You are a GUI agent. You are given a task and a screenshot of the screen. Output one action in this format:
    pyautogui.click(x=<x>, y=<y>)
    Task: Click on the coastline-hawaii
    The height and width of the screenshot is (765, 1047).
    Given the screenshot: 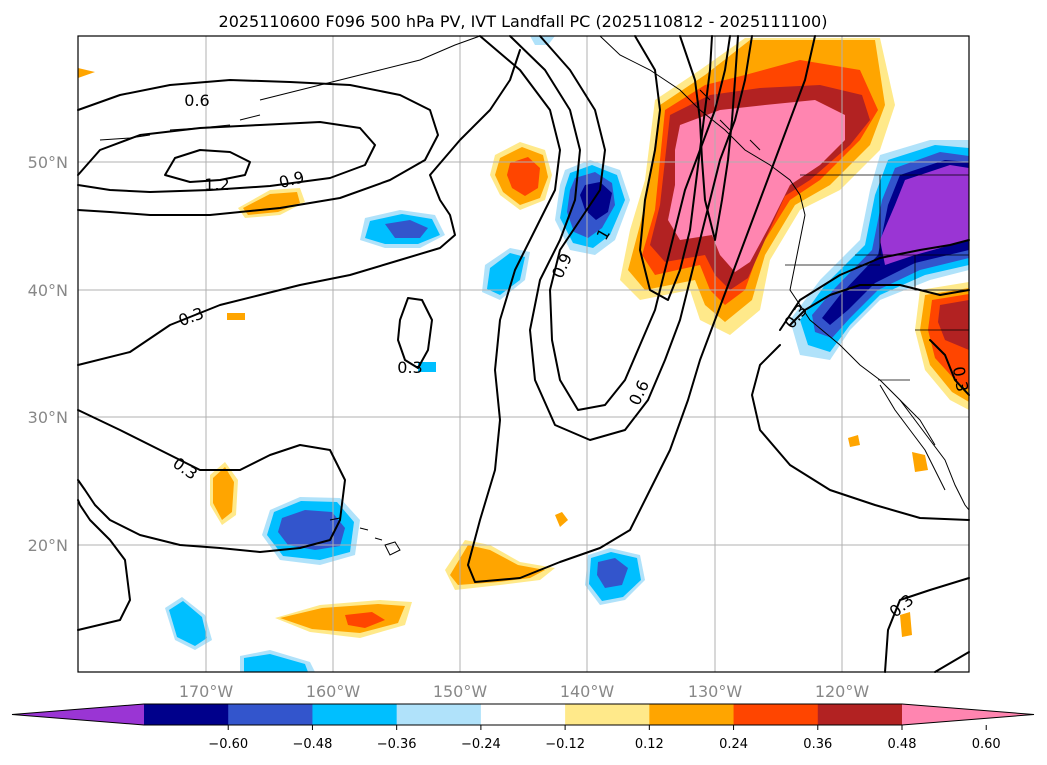 What is the action you would take?
    pyautogui.click(x=365, y=536)
    